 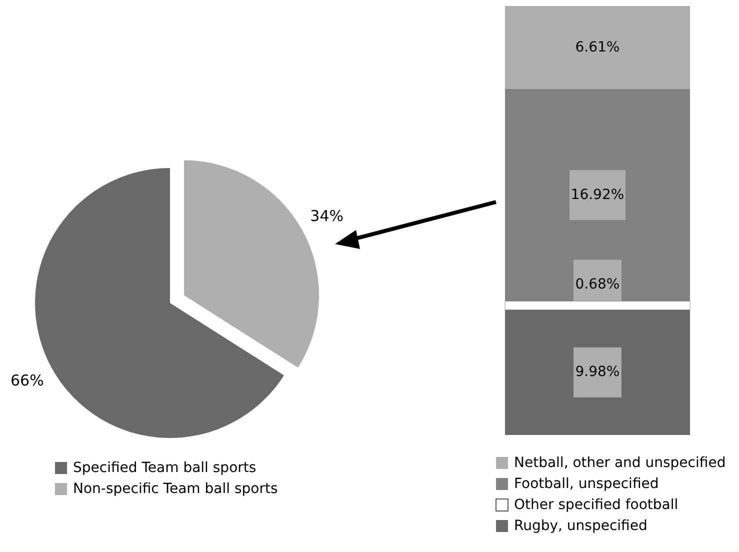 What do you see at coordinates (597, 194) in the screenshot?
I see `data-label: 16.92%` at bounding box center [597, 194].